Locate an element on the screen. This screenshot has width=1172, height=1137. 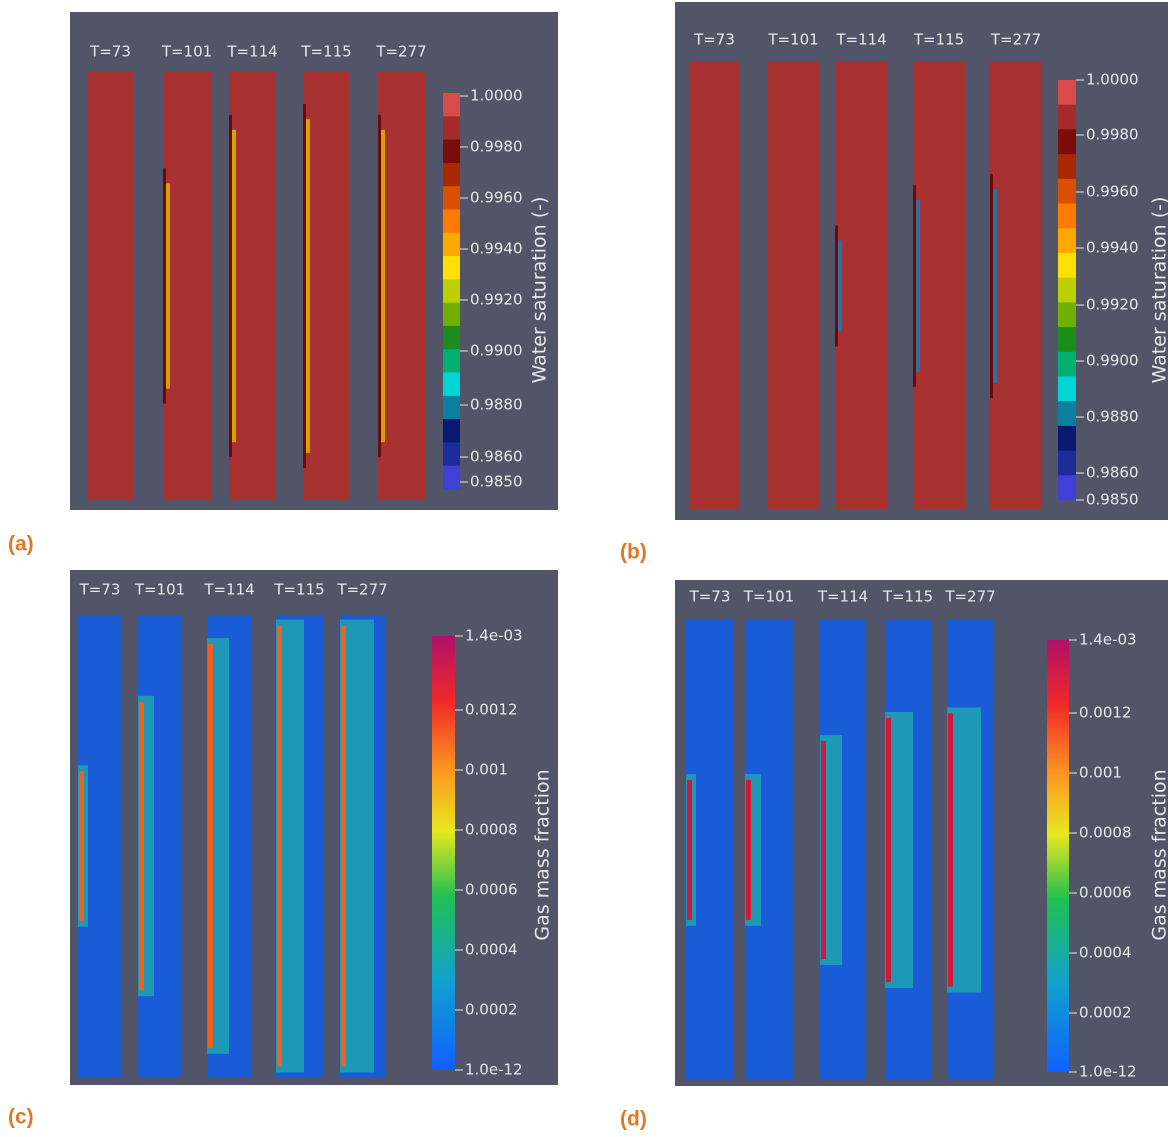
colorbar-tick-label: 0.9920 is located at coordinates (496, 300).